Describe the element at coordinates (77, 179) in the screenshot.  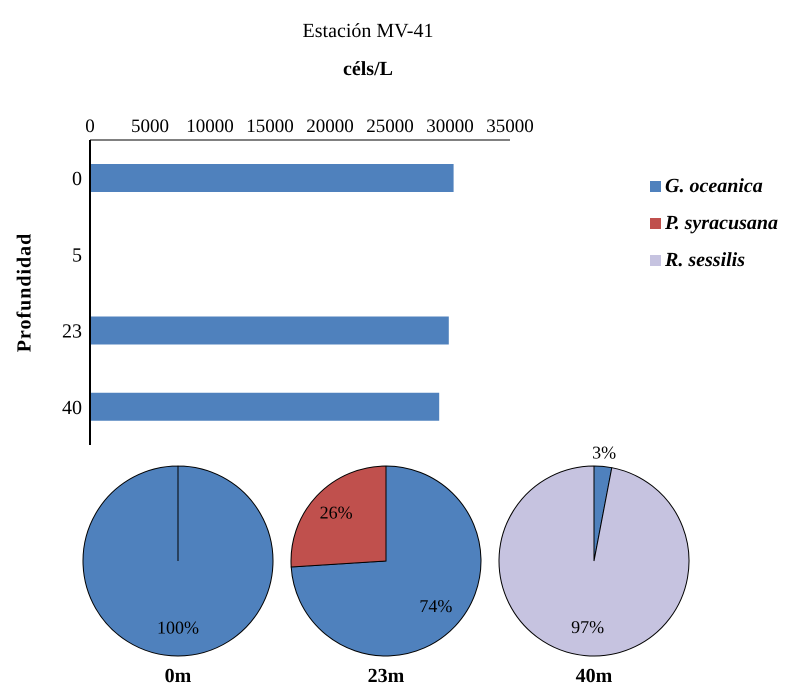
I see `y-tick-label: 0` at that location.